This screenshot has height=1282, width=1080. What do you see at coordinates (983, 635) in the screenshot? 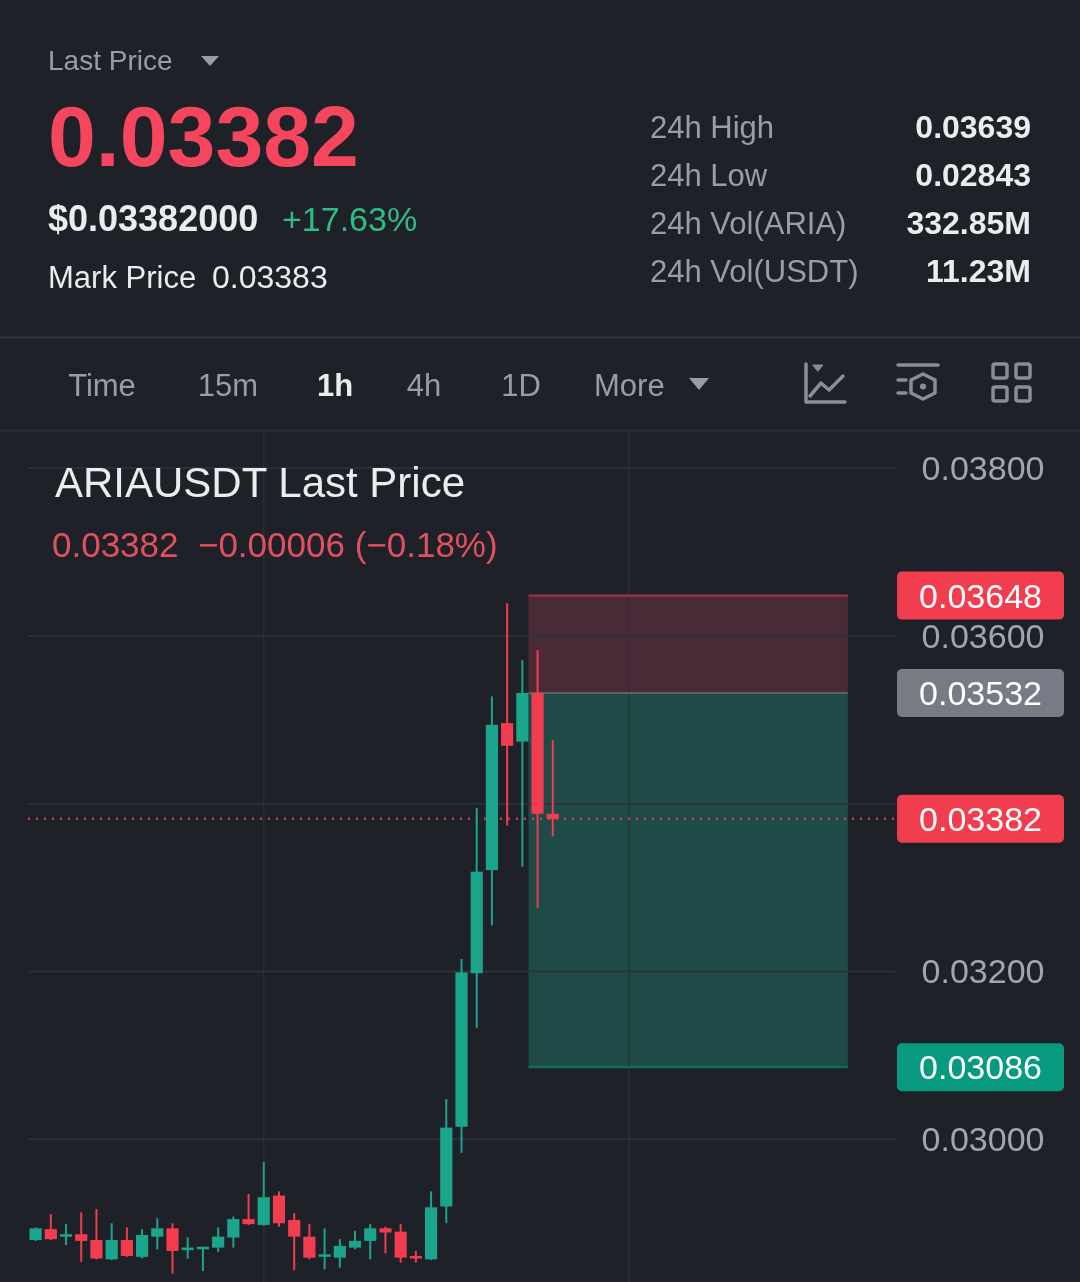
I see `y-tick-label: 0.03600` at bounding box center [983, 635].